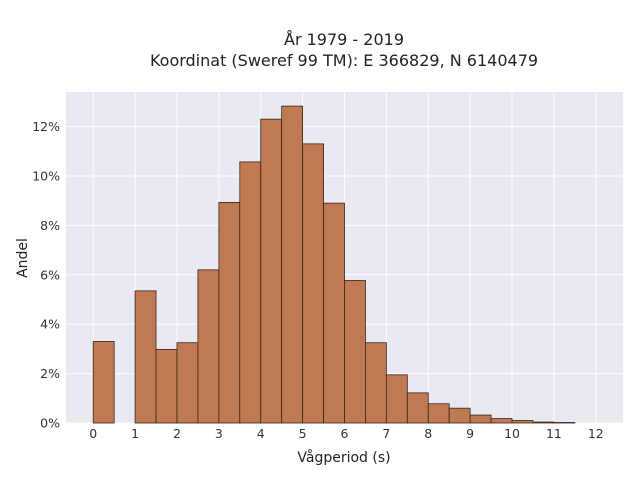 This screenshot has height=480, width=640. Describe the element at coordinates (93, 433) in the screenshot. I see `x-tick-label: 0` at that location.